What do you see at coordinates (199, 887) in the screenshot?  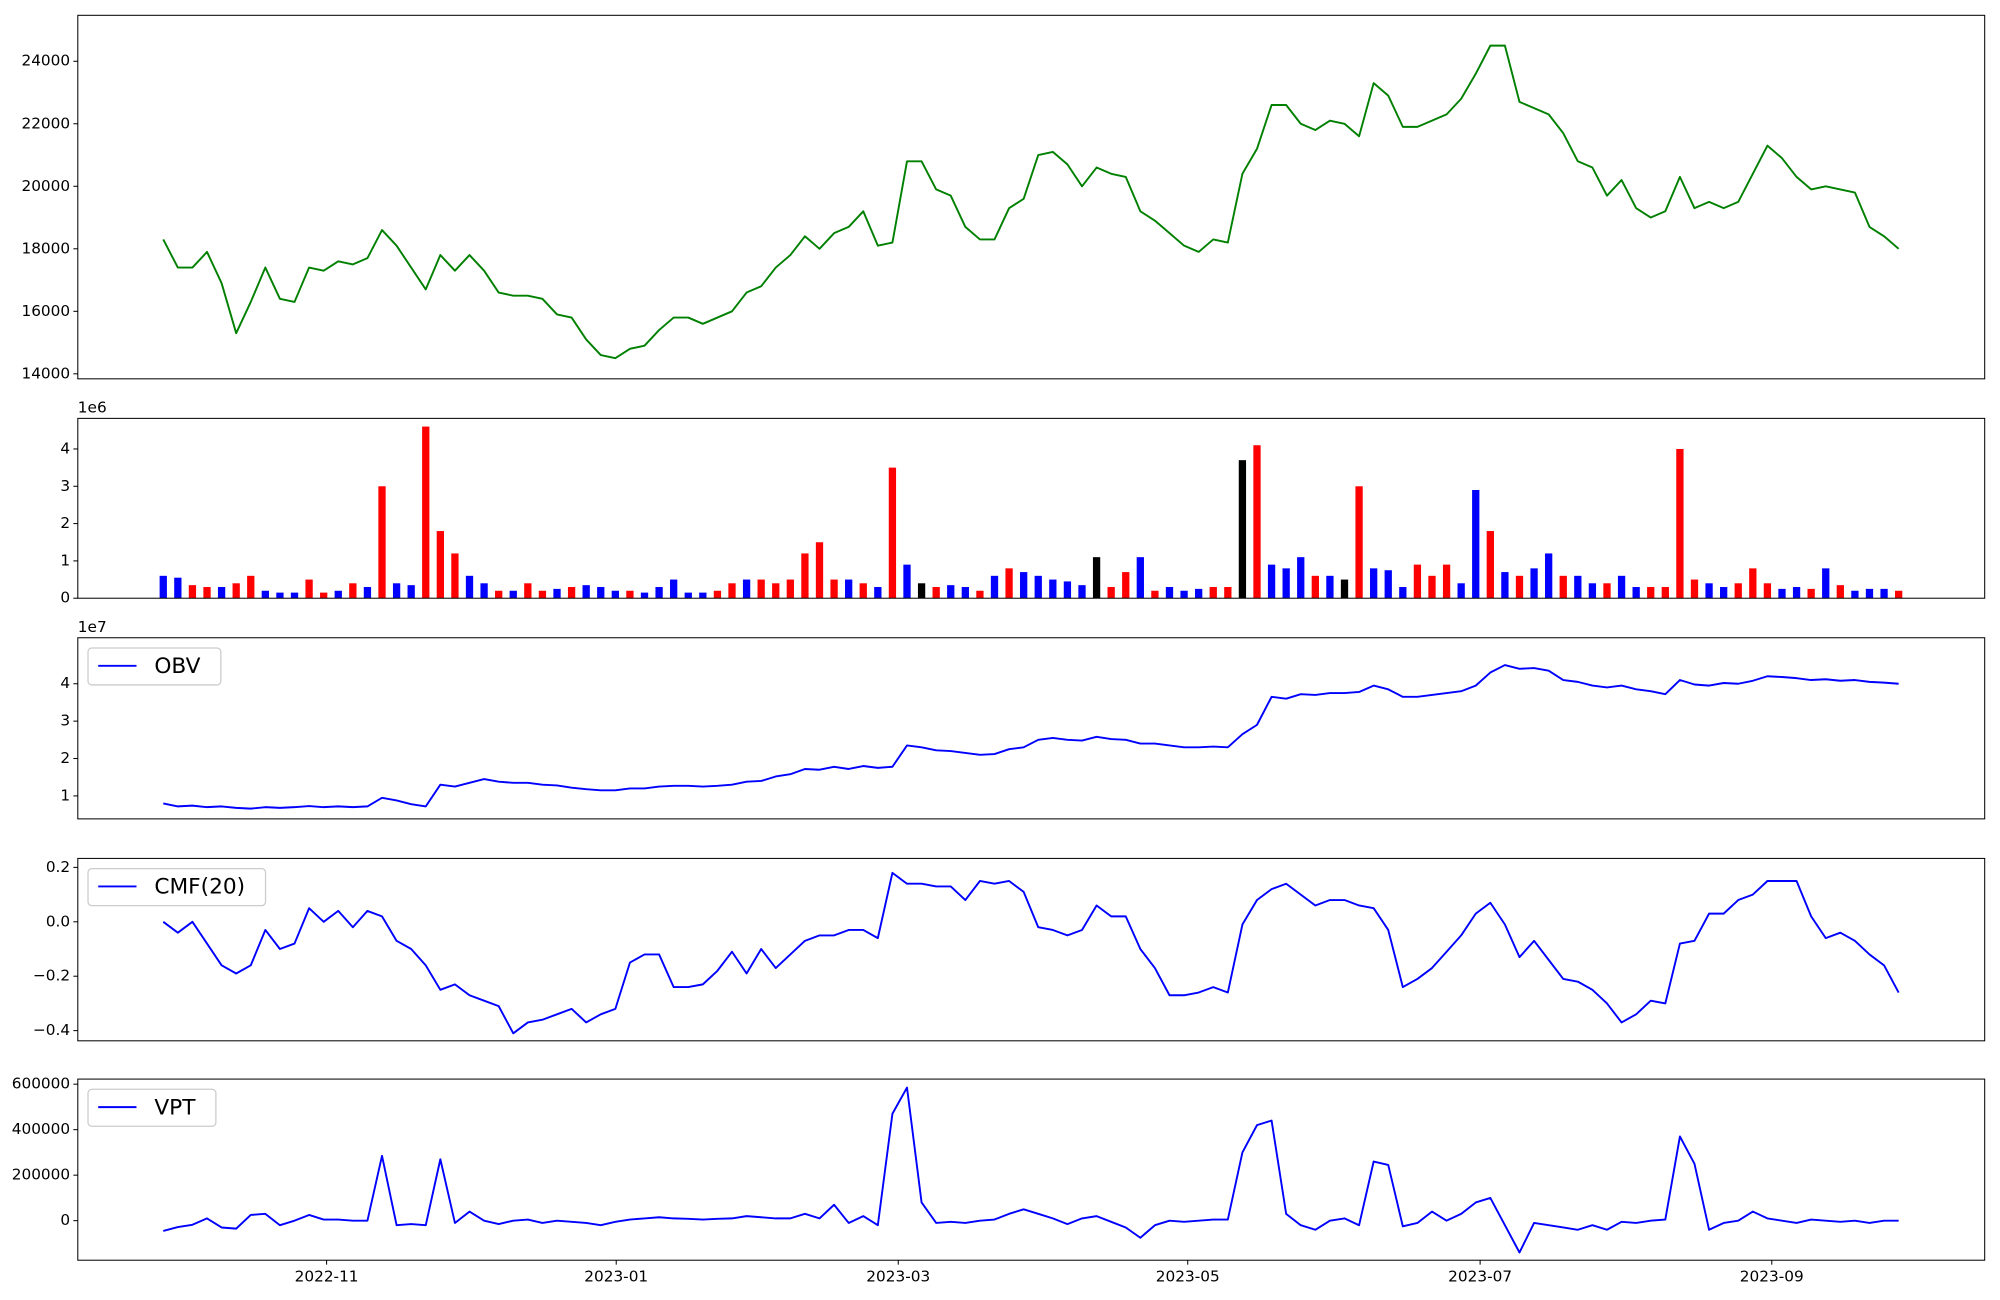 I see `legend-label: CMF(20)` at bounding box center [199, 887].